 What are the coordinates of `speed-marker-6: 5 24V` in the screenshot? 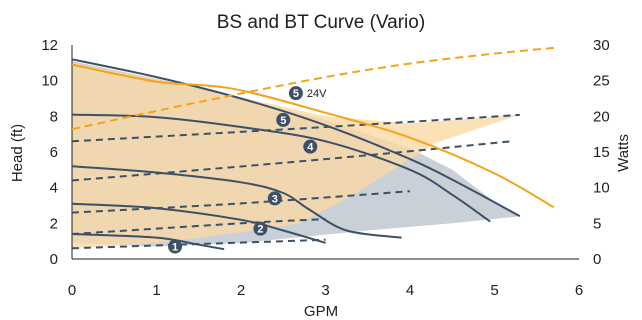 It's located at (307, 93).